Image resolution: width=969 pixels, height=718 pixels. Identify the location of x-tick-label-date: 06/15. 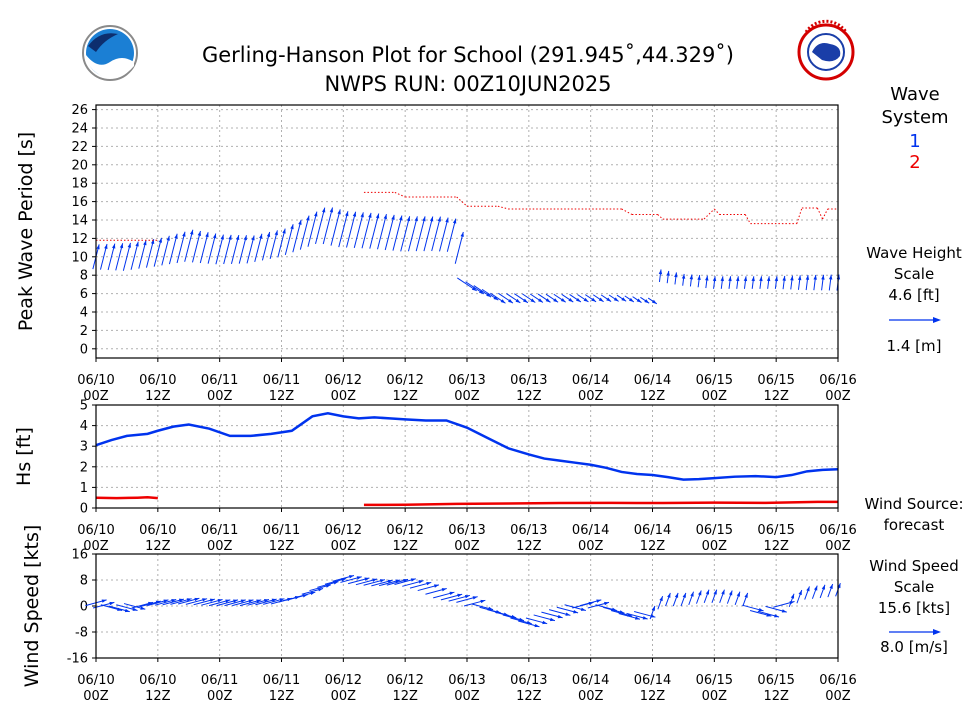
(714, 380).